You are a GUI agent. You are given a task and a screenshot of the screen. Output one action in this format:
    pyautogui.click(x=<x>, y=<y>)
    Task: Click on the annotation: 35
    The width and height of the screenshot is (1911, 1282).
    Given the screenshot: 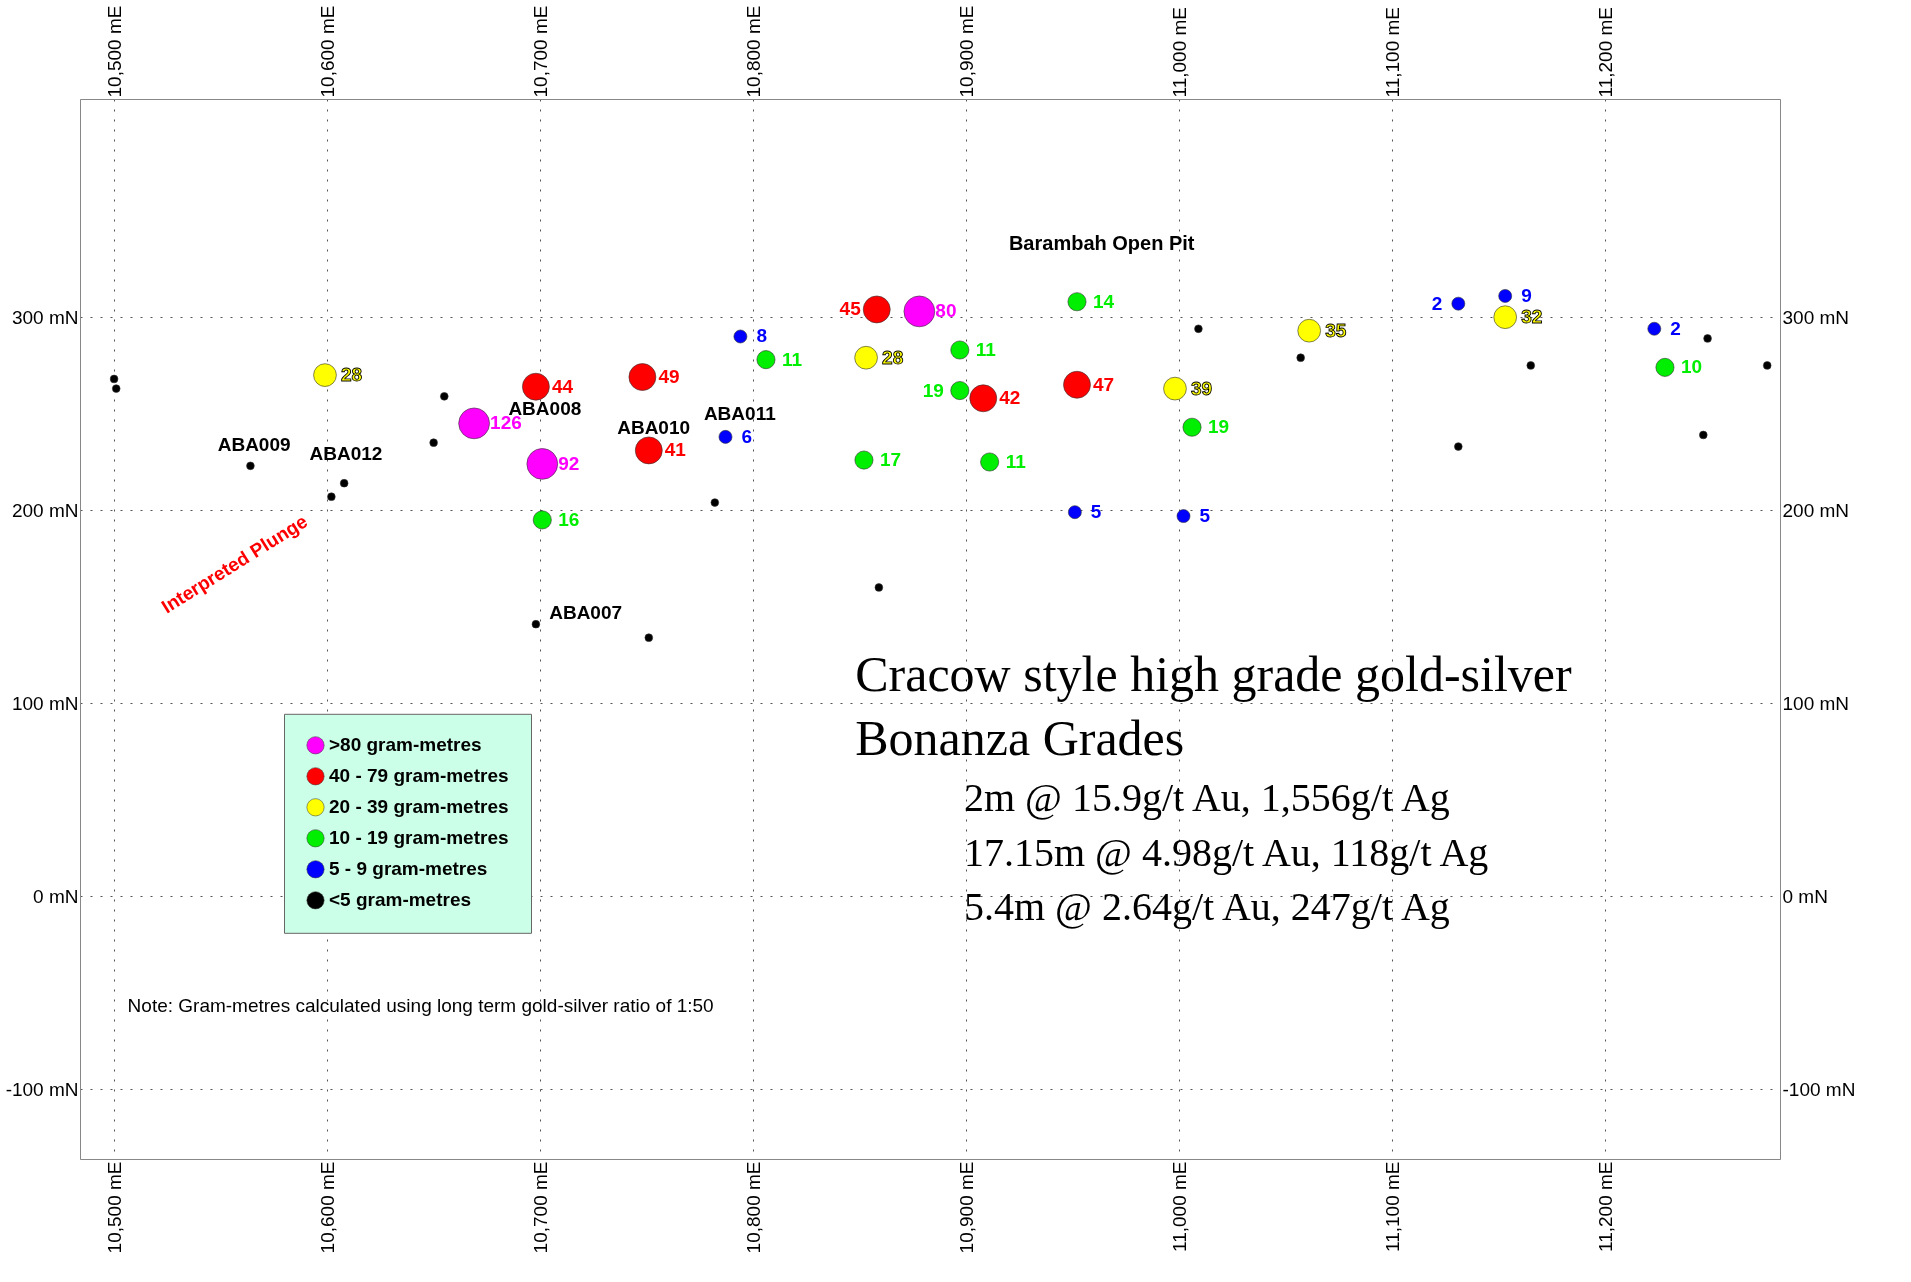 What is the action you would take?
    pyautogui.click(x=1336, y=330)
    